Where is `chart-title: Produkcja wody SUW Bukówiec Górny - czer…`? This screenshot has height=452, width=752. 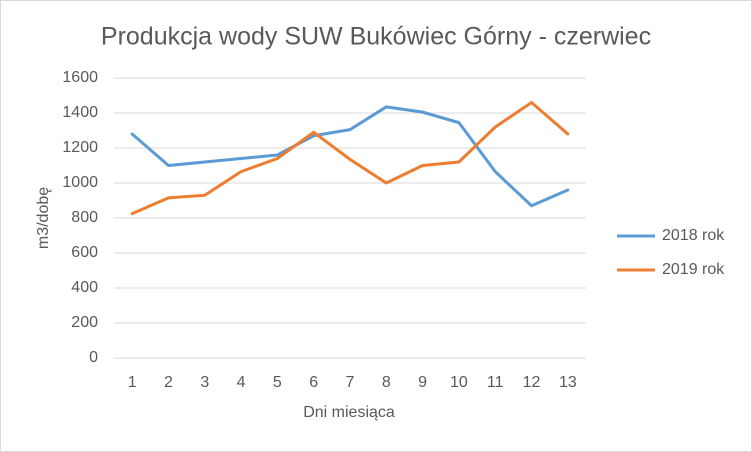 chart-title: Produkcja wody SUW Bukówiec Górny - czer… is located at coordinates (376, 37).